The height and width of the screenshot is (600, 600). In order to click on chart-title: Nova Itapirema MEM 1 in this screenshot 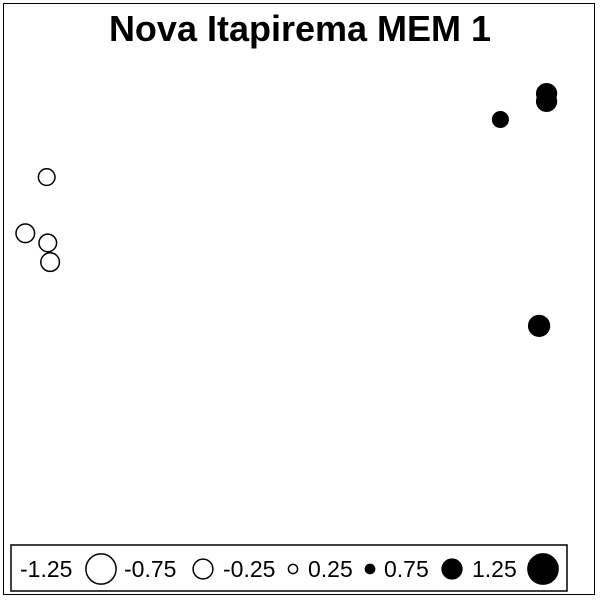, I will do `click(300, 28)`.